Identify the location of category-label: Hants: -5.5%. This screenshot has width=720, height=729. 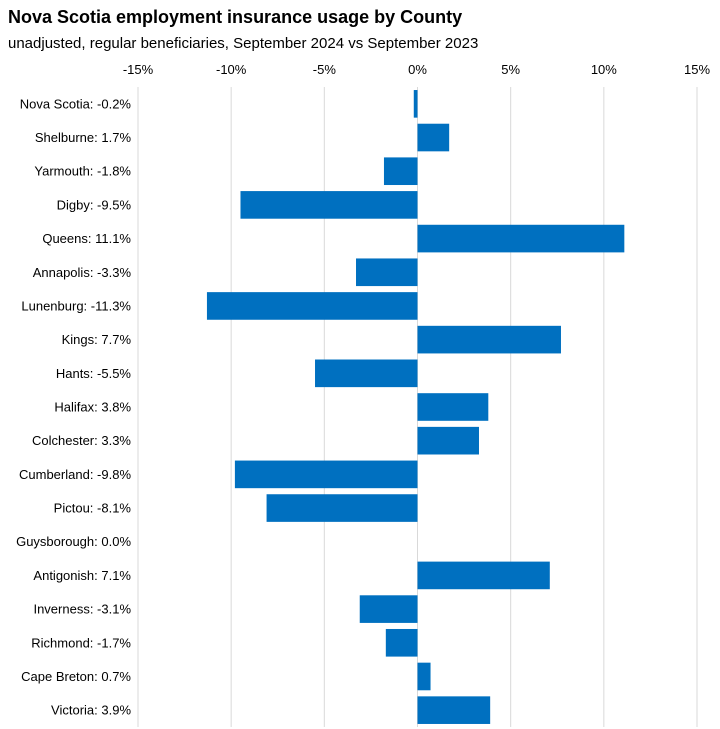
(94, 373).